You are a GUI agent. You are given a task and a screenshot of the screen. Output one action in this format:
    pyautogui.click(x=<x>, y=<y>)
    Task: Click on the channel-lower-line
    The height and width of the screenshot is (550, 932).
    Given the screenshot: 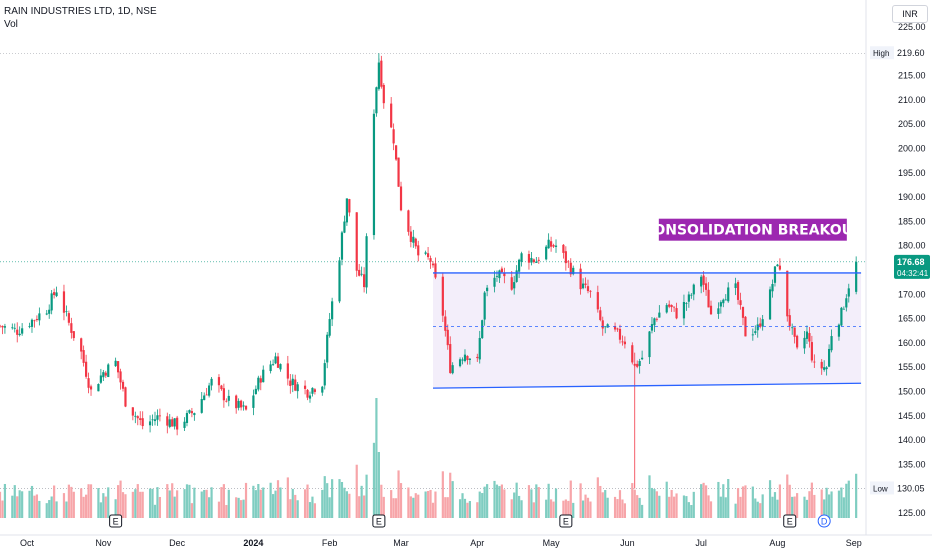 What is the action you would take?
    pyautogui.click(x=647, y=385)
    